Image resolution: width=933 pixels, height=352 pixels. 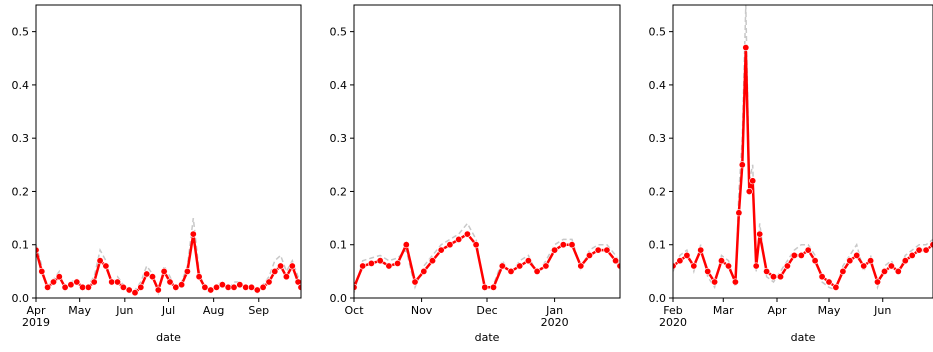 I want to click on x-tick-label: May, so click(x=79, y=310).